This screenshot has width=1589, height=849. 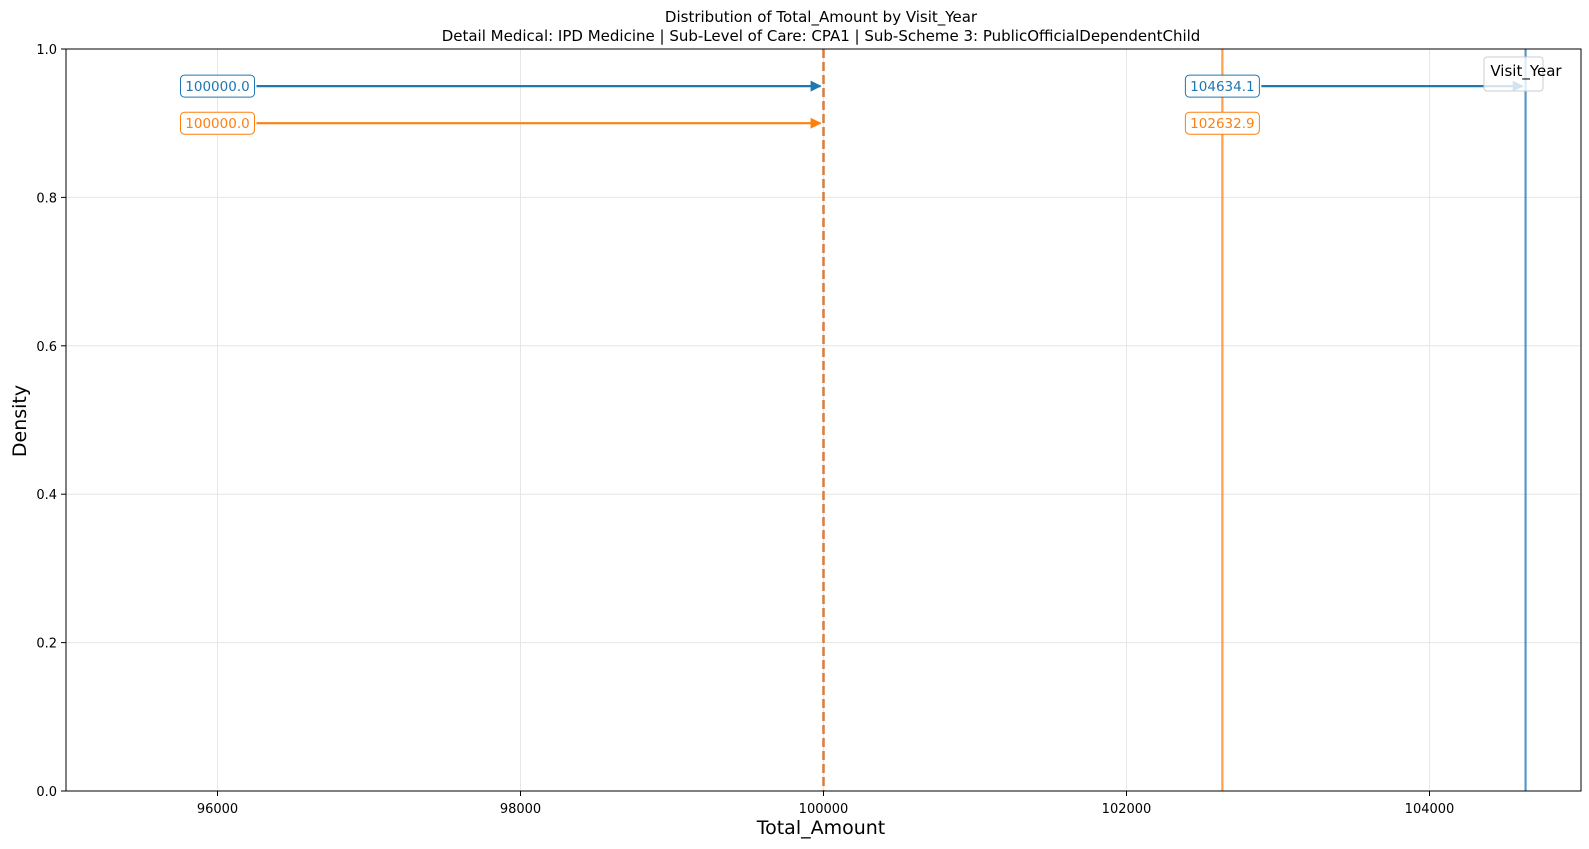 What do you see at coordinates (1127, 809) in the screenshot?
I see `x-tick-label: 102000` at bounding box center [1127, 809].